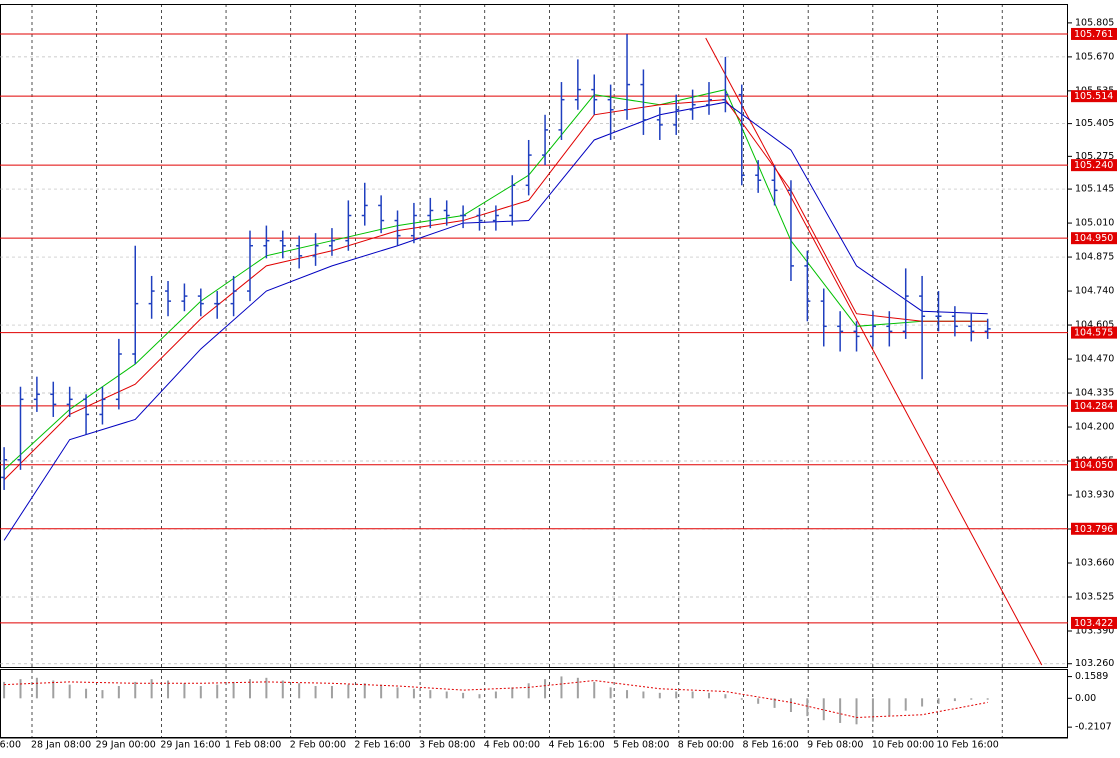 This screenshot has height=758, width=1120. What do you see at coordinates (512, 745) in the screenshot?
I see `x-tick-label: 4 Feb 00:00` at bounding box center [512, 745].